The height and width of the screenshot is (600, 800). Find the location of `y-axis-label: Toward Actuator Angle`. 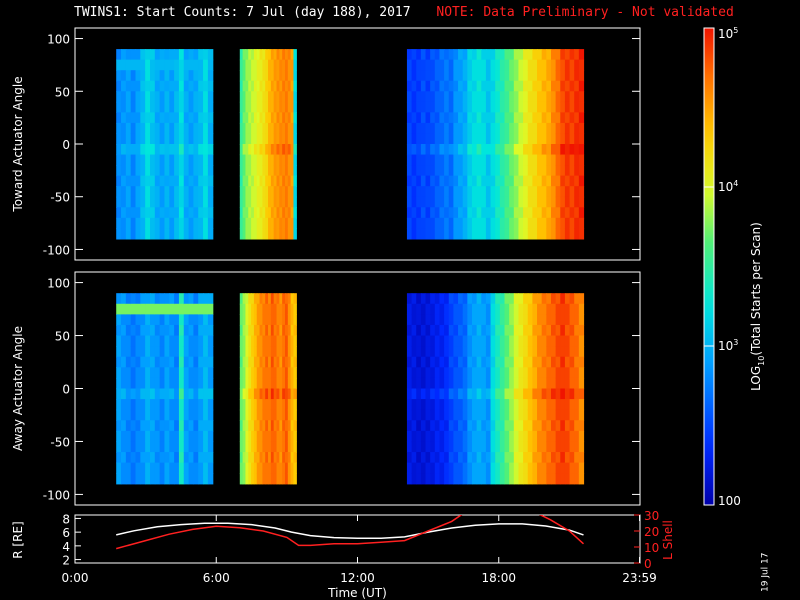

y-axis-label: Toward Actuator Angle is located at coordinates (18, 144).